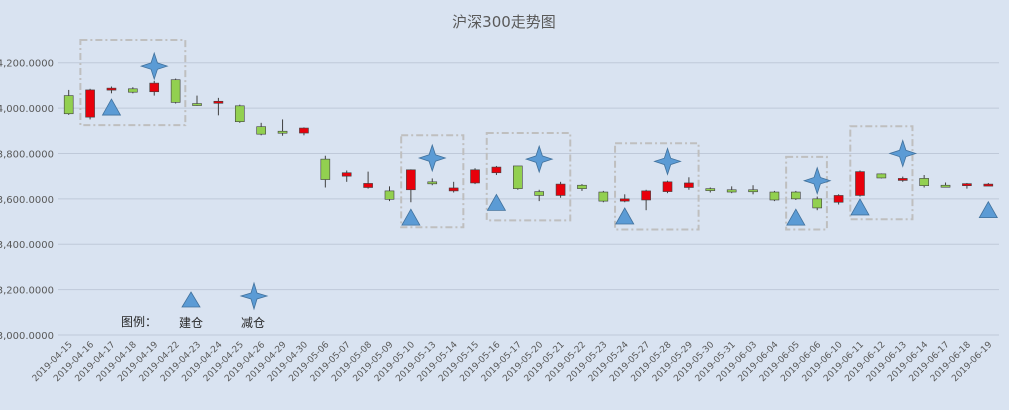  I want to click on y-tick-label: 3,200.0000, so click(27, 291).